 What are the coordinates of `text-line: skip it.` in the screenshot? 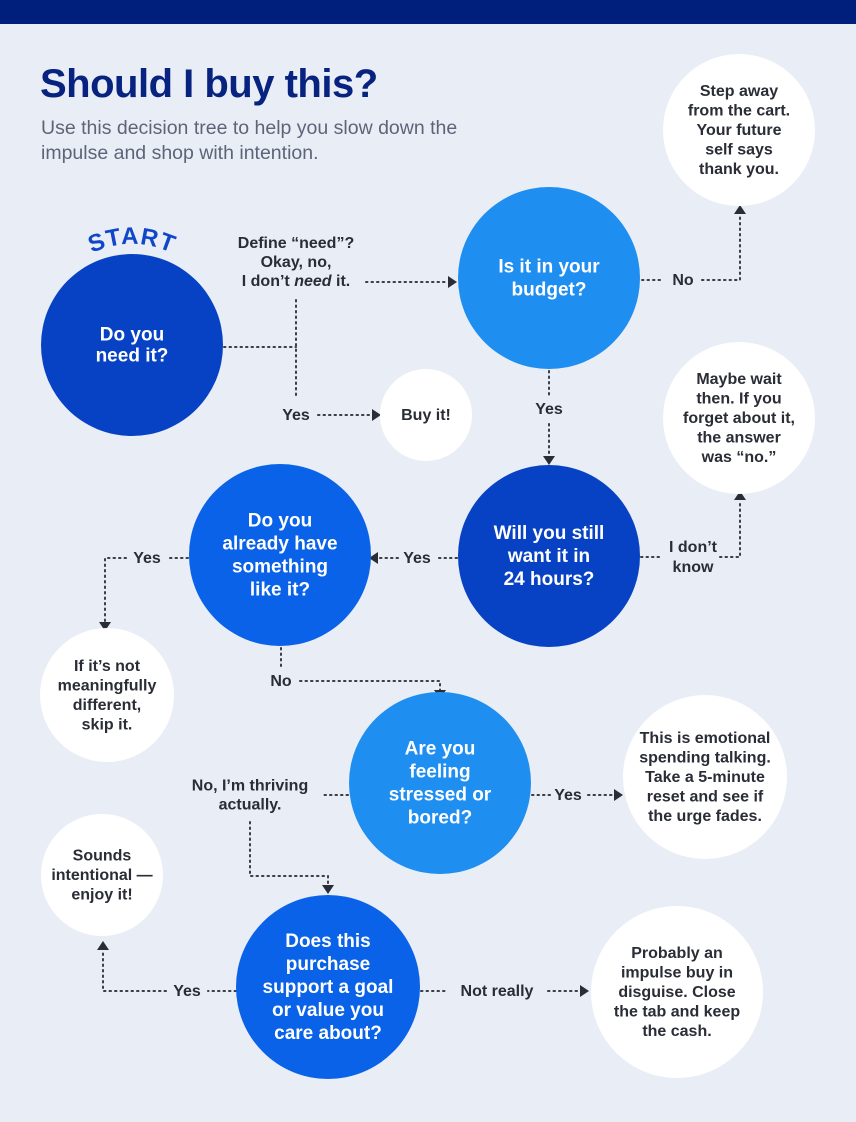 It's located at (107, 724).